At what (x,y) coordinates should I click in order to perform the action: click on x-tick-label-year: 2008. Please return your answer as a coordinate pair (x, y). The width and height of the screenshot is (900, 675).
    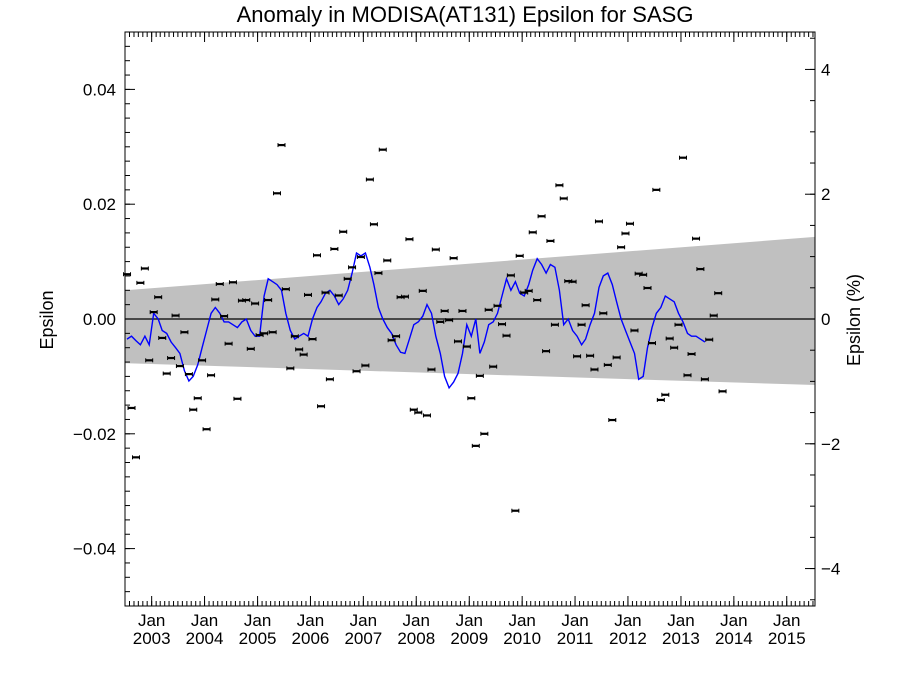
    Looking at the image, I should click on (416, 638).